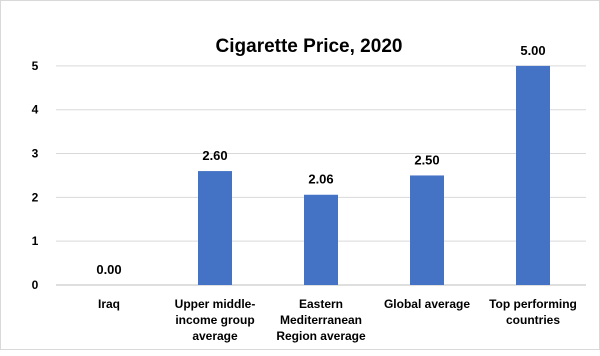  I want to click on y-axis-ticks: 0 1 2 3 4 5, so click(35, 175).